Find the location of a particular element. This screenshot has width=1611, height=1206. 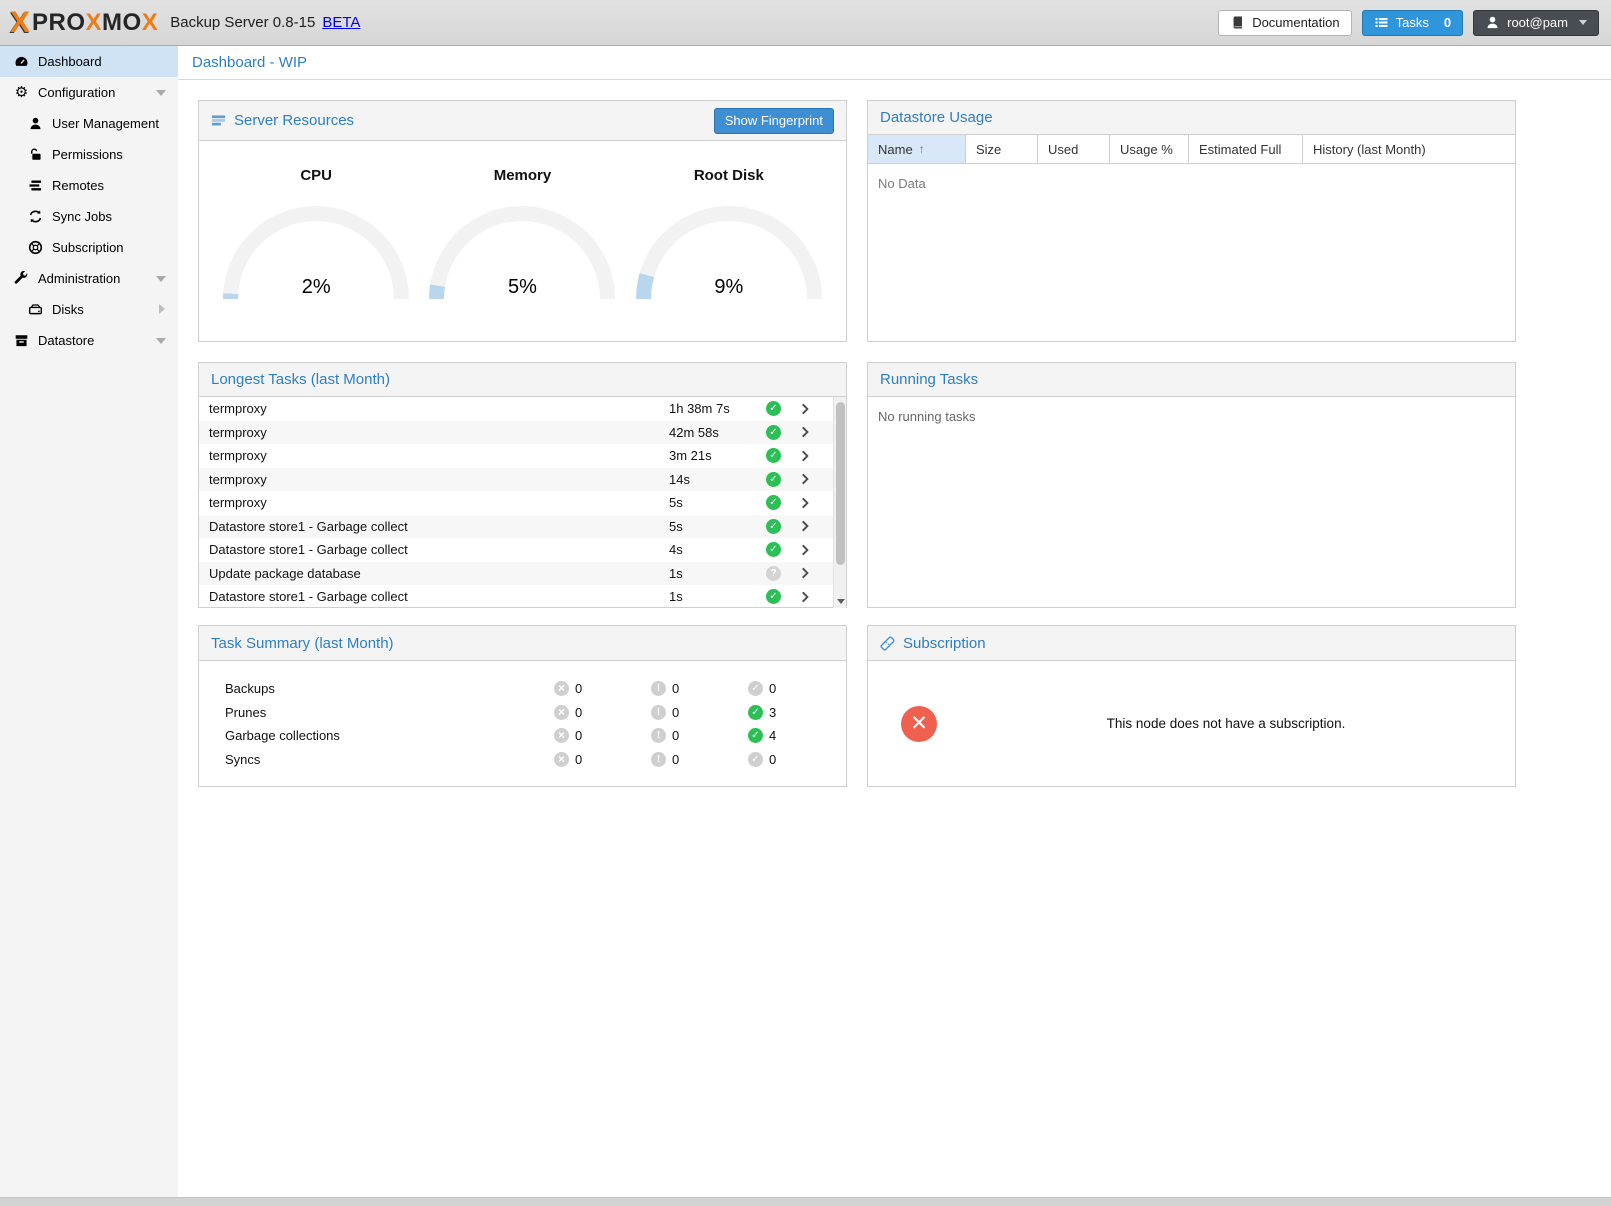

task-row: Datastore store1 - Garbage collect 1s is located at coordinates (522, 596).